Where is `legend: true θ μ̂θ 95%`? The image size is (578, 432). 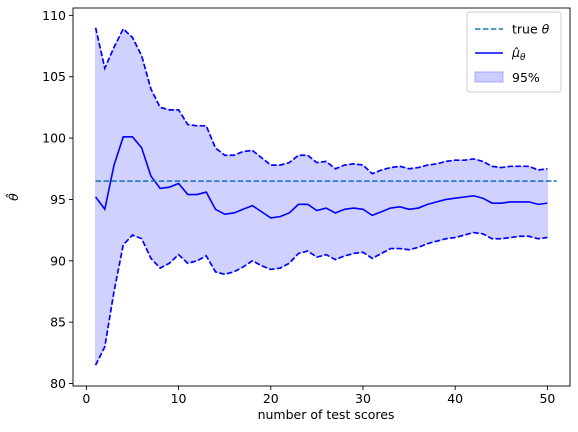
legend: true θ μ̂θ 95% is located at coordinates (514, 52).